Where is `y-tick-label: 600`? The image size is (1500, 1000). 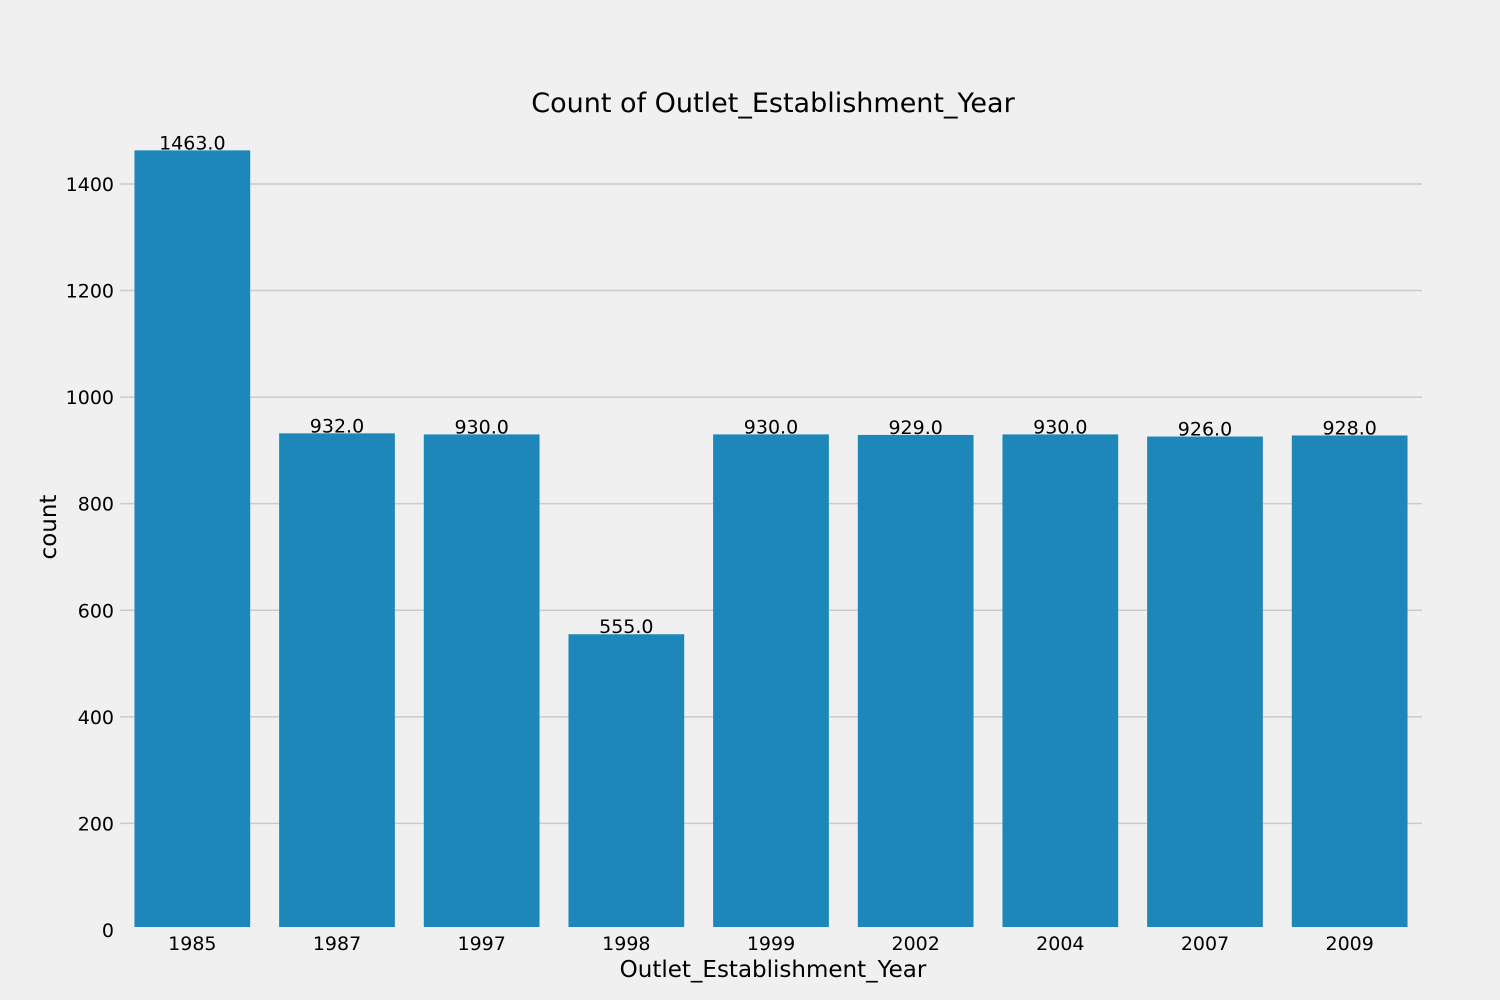
y-tick-label: 600 is located at coordinates (96, 611).